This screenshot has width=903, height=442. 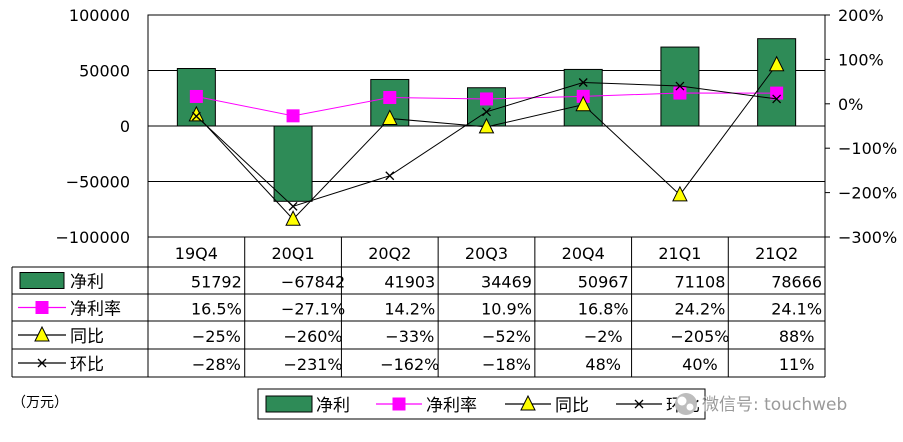 I want to click on watermark: 微信号: touchweb, so click(x=761, y=404).